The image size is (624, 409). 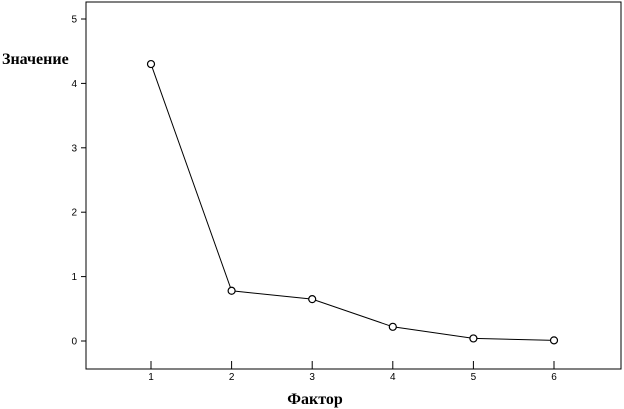 What do you see at coordinates (554, 377) in the screenshot?
I see `x-tick-label: 6` at bounding box center [554, 377].